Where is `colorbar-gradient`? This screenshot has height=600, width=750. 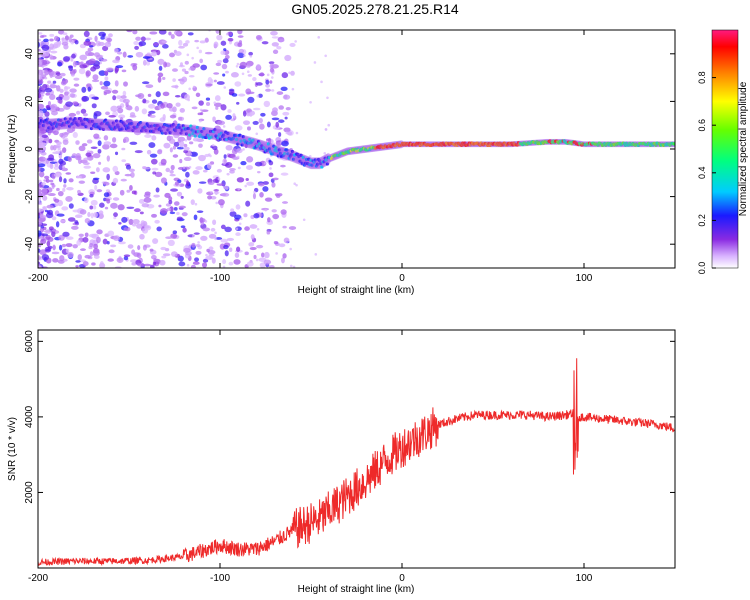 colorbar-gradient is located at coordinates (725, 149).